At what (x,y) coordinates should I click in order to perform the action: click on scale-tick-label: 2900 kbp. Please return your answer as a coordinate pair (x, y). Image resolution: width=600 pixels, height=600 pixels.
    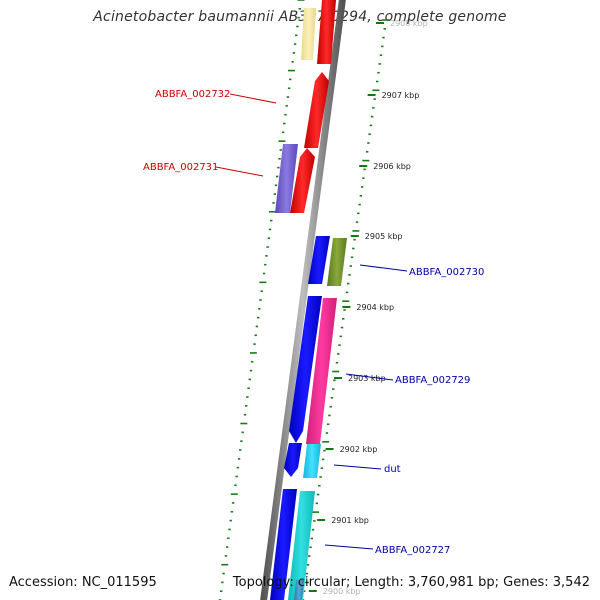
    Looking at the image, I should click on (342, 591).